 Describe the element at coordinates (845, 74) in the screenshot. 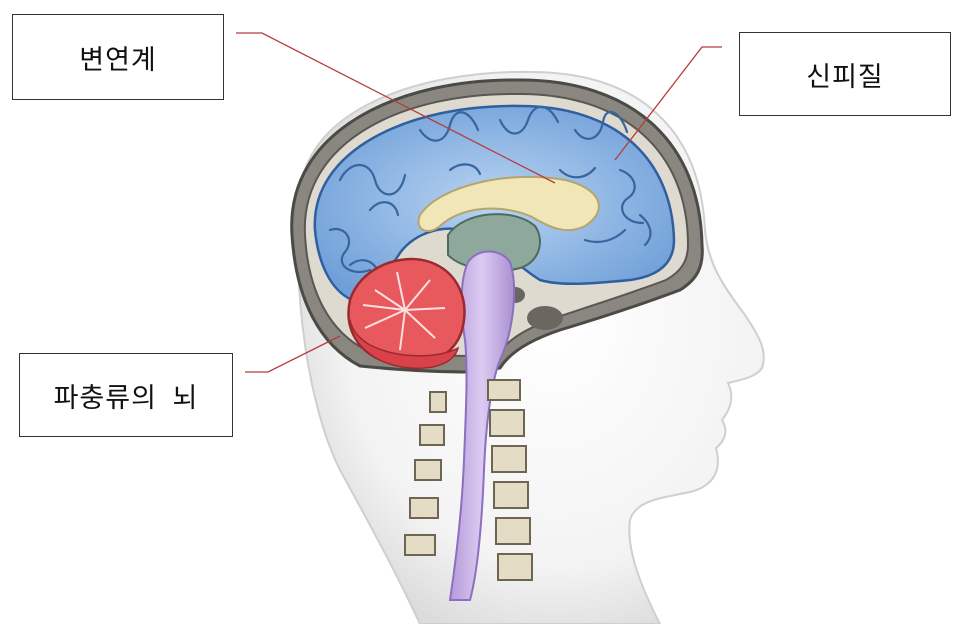

I see `label-neocortex: 신피질` at that location.